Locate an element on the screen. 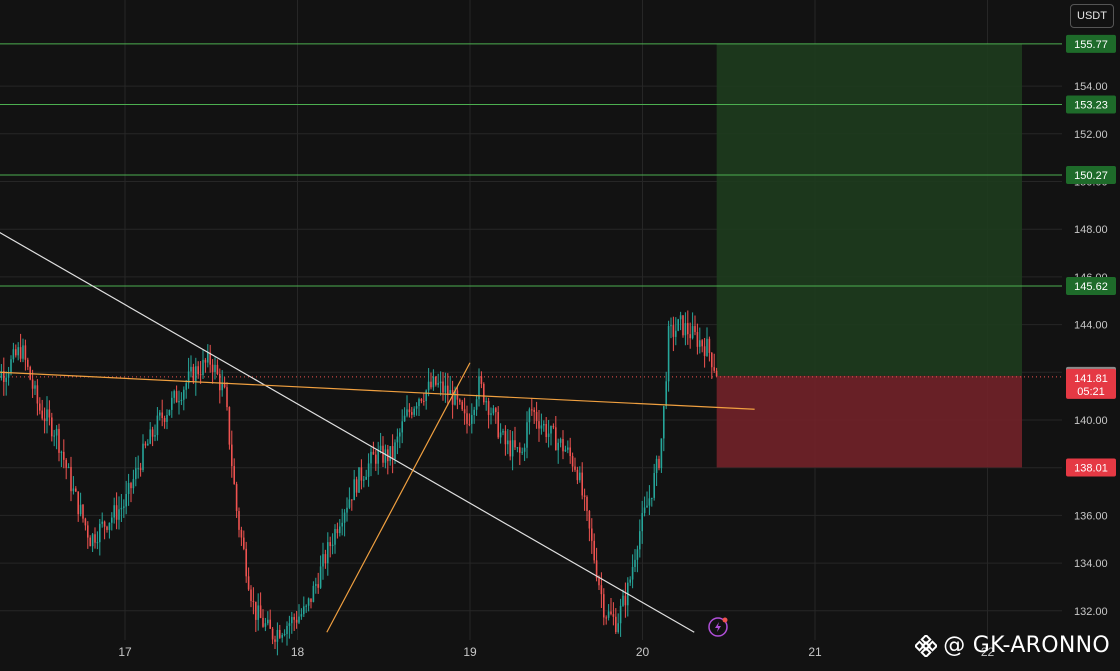 Image resolution: width=1120 pixels, height=671 pixels. y-tick-label: 134.00 is located at coordinates (1091, 564).